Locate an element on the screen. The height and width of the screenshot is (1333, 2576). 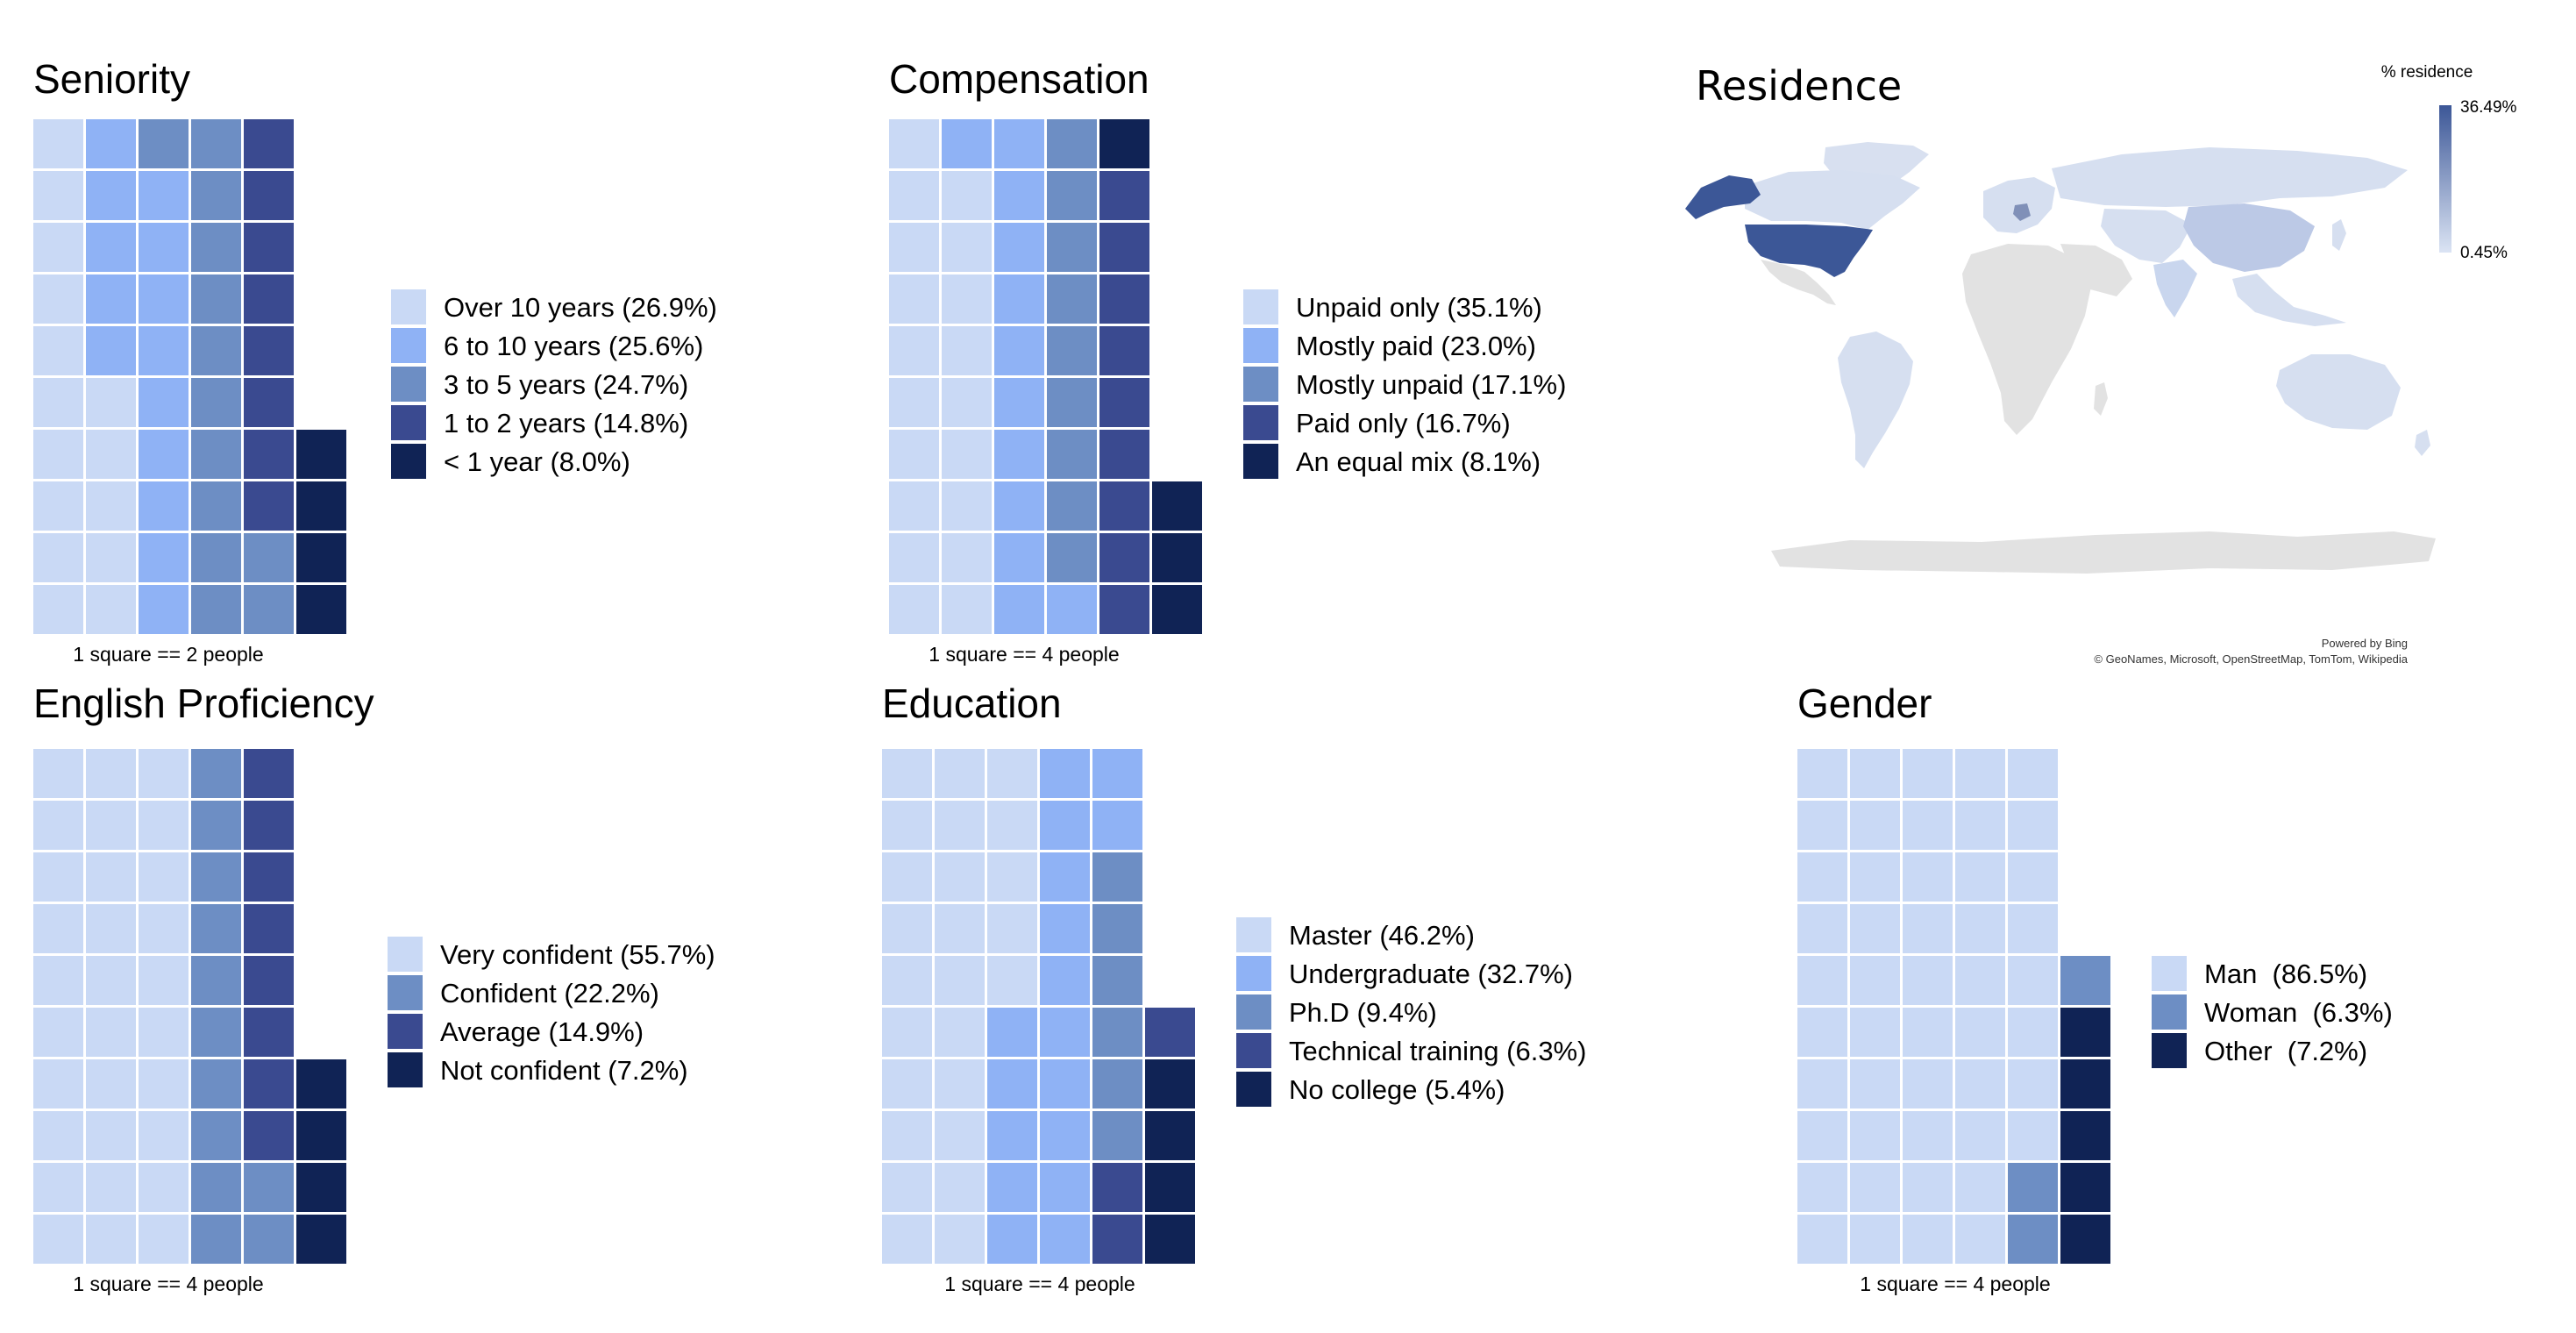
education-legend-label: Master (46.2%) is located at coordinates (1382, 935).